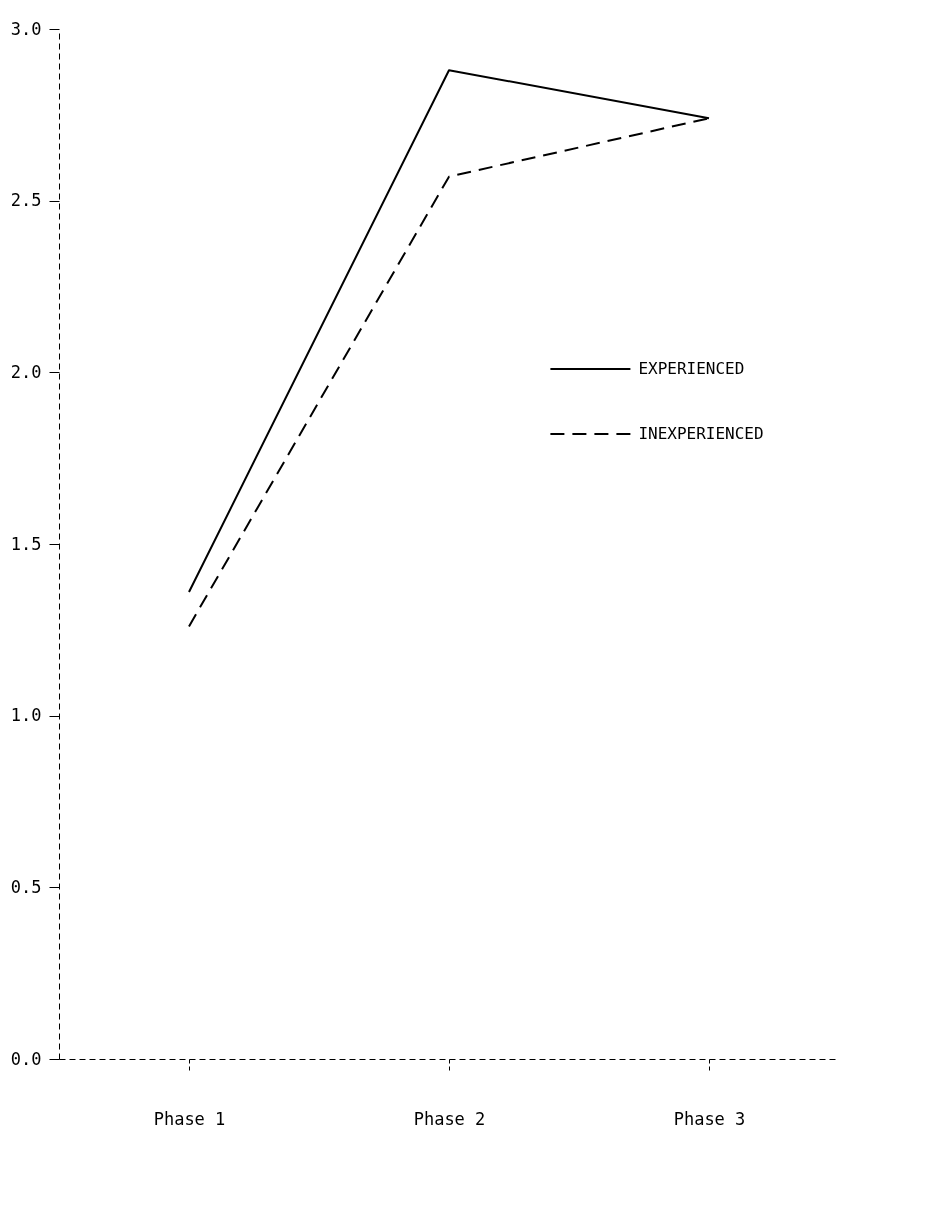 This screenshot has height=1207, width=947. What do you see at coordinates (189, 1118) in the screenshot?
I see `x-tick-label: Phase 1` at bounding box center [189, 1118].